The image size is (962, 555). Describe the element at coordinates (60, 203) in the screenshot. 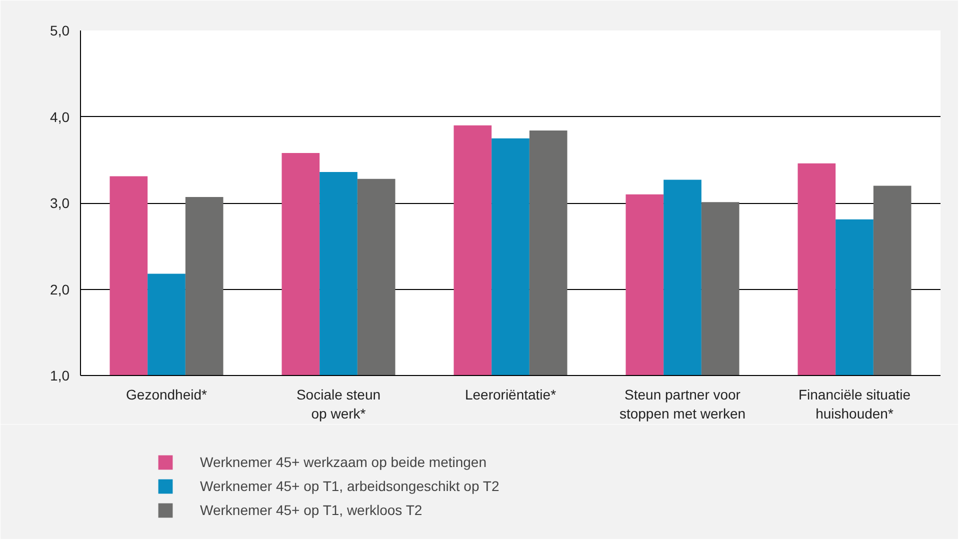

I see `y-tick-label: 3,0` at that location.